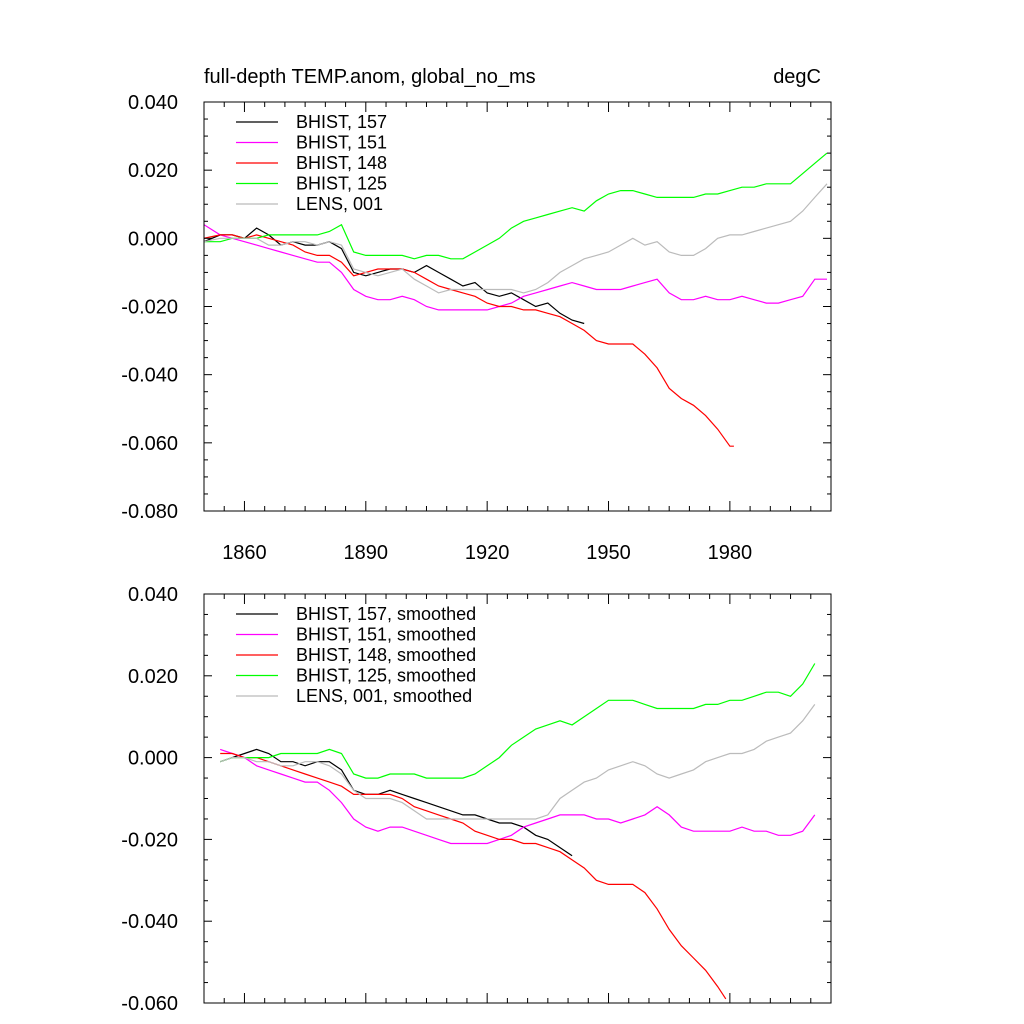 This screenshot has height=1024, width=1024. What do you see at coordinates (339, 204) in the screenshot?
I see `legend-label: LENS, 001` at bounding box center [339, 204].